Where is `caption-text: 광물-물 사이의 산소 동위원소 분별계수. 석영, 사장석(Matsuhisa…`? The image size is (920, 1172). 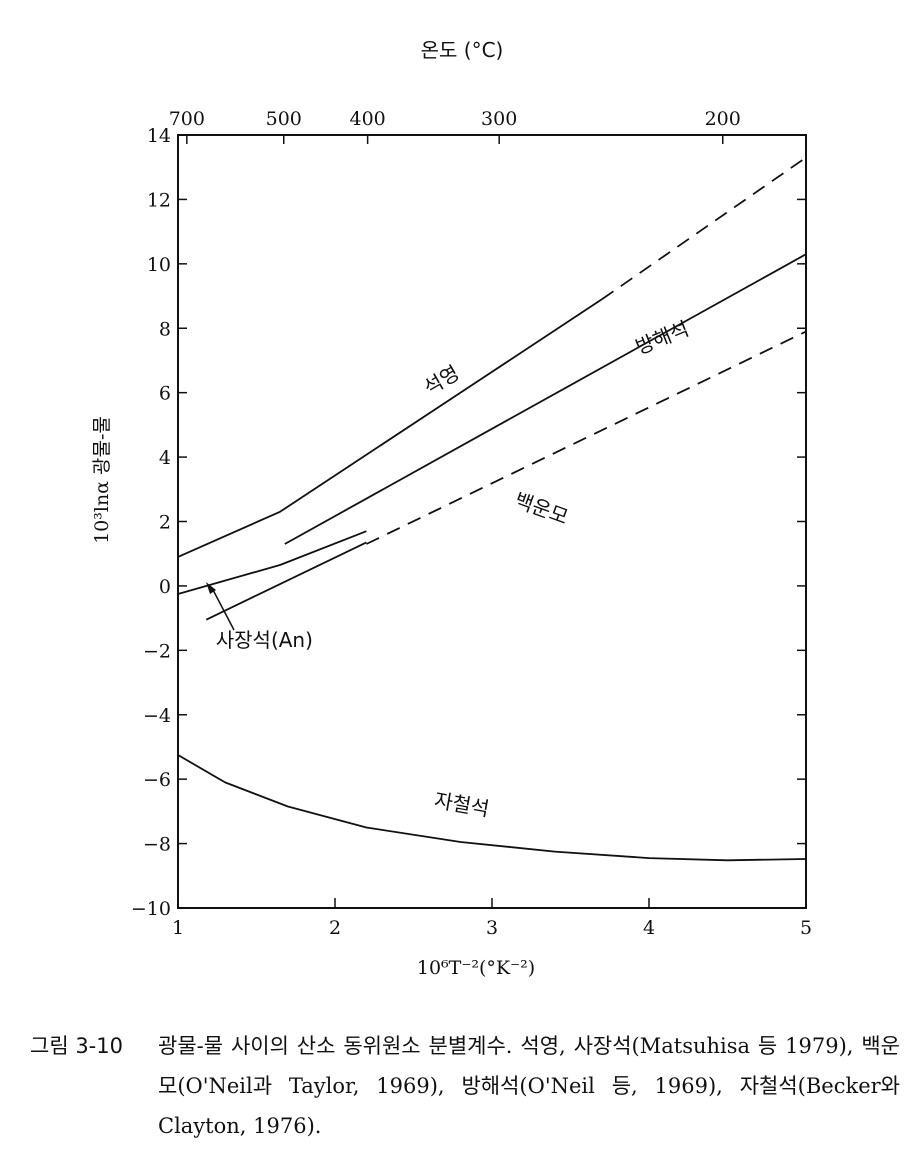
caption-text: 광물-물 사이의 산소 동위원소 분별계수. 석영, 사장석(Matsuhisa… is located at coordinates (529, 1086).